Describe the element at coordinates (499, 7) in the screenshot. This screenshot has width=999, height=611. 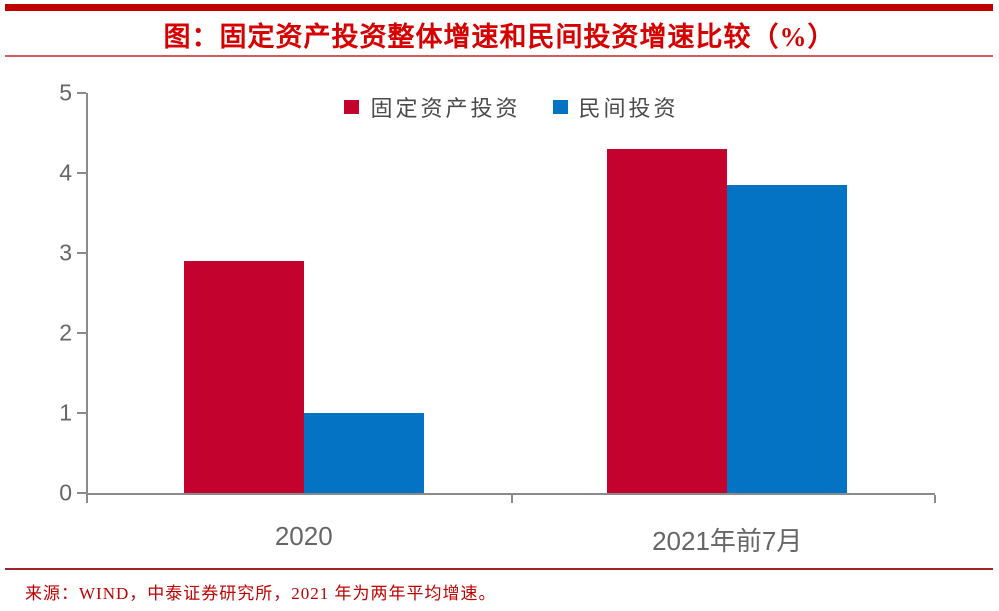
I see `top-accent-bar` at that location.